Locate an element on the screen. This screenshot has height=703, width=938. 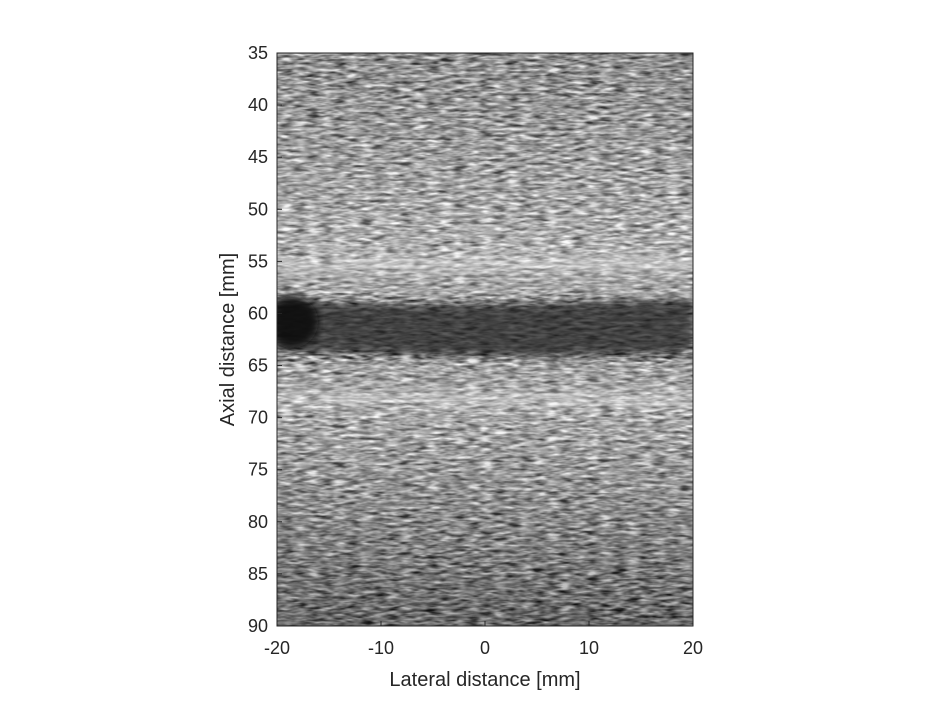
x-tick-label: 0 is located at coordinates (485, 648).